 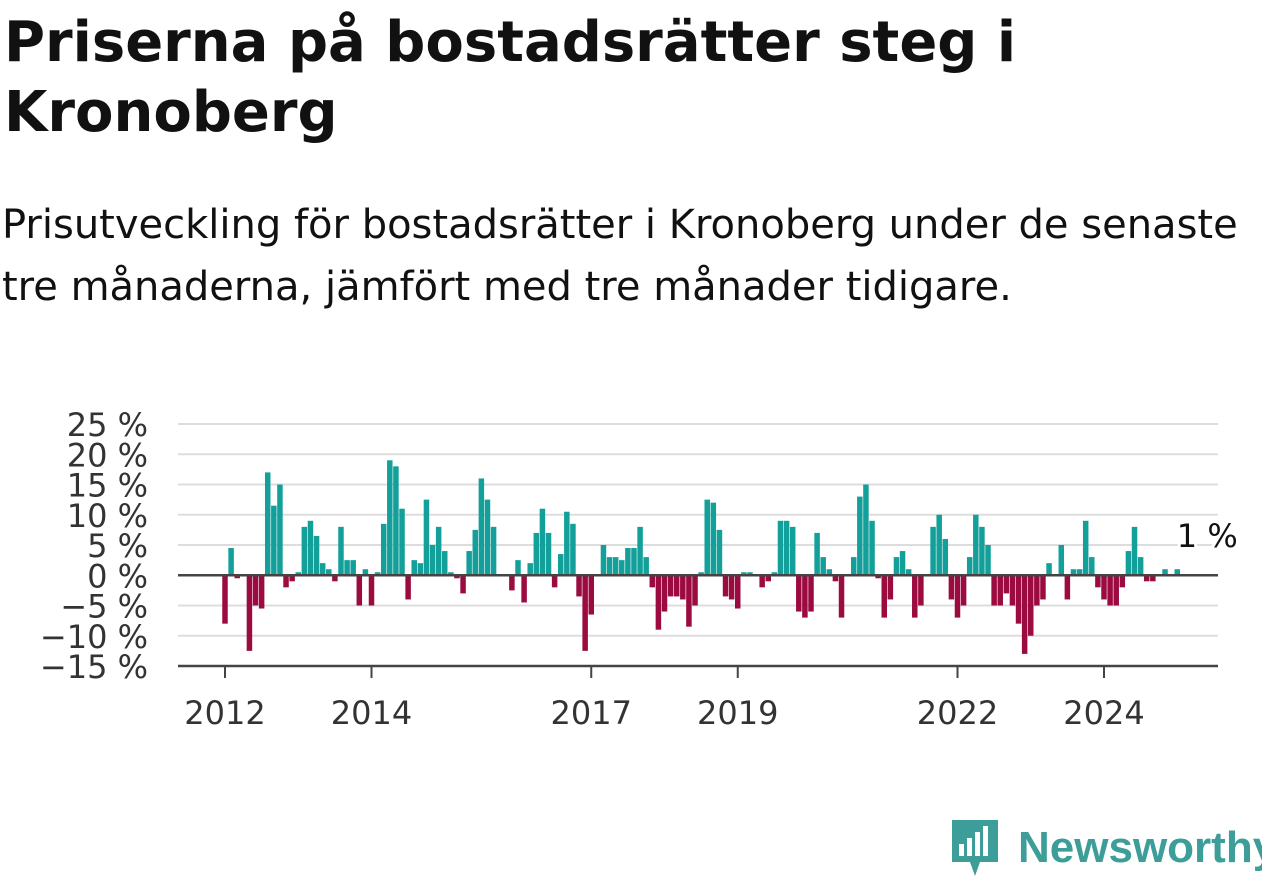 What do you see at coordinates (737, 713) in the screenshot?
I see `x-tick-label: 2019` at bounding box center [737, 713].